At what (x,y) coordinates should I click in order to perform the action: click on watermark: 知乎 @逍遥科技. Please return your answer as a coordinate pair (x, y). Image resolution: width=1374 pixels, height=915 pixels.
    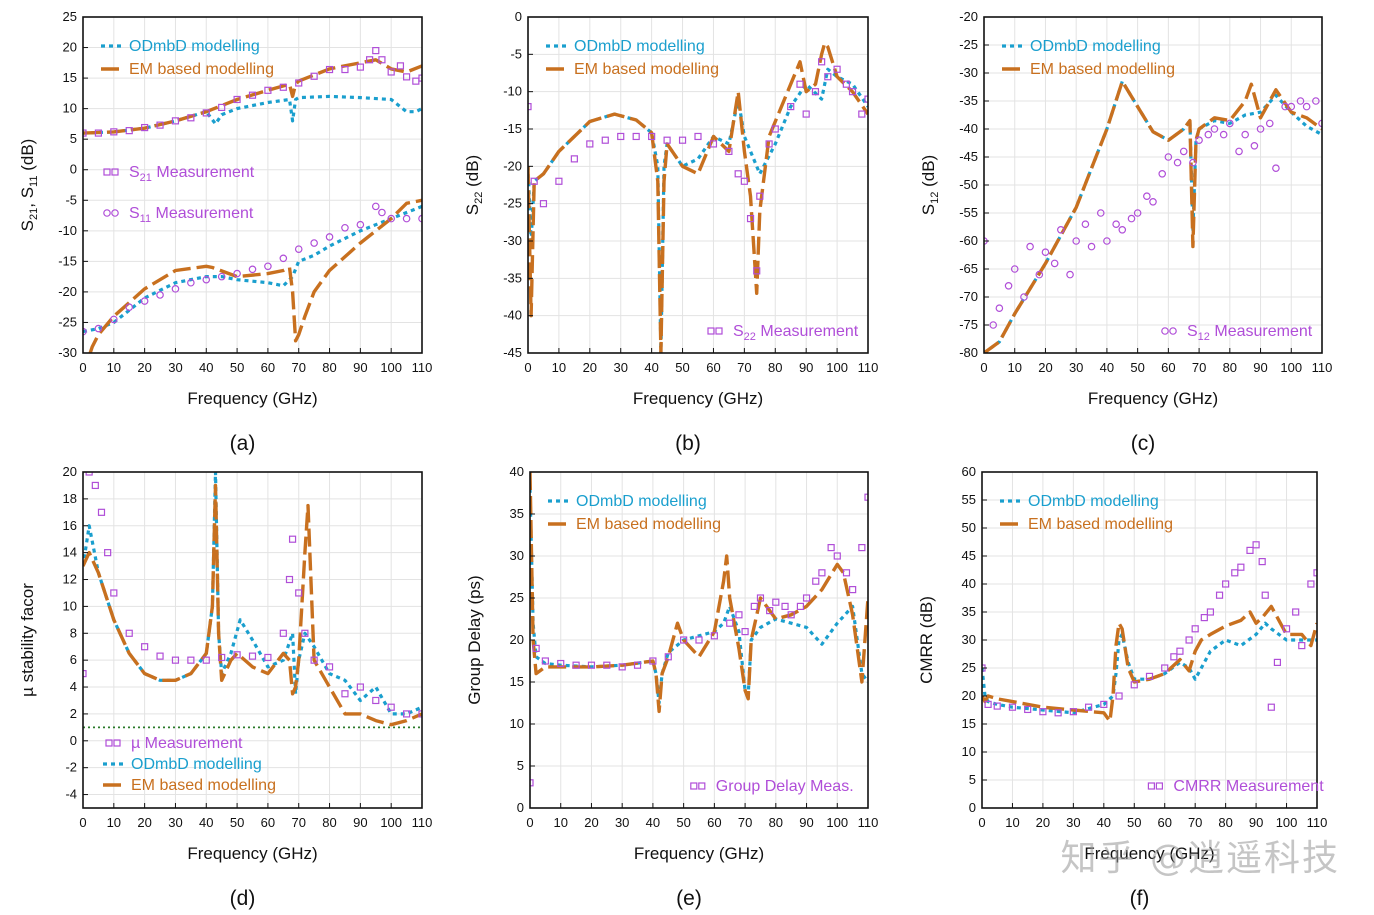
    Looking at the image, I should click on (1200, 858).